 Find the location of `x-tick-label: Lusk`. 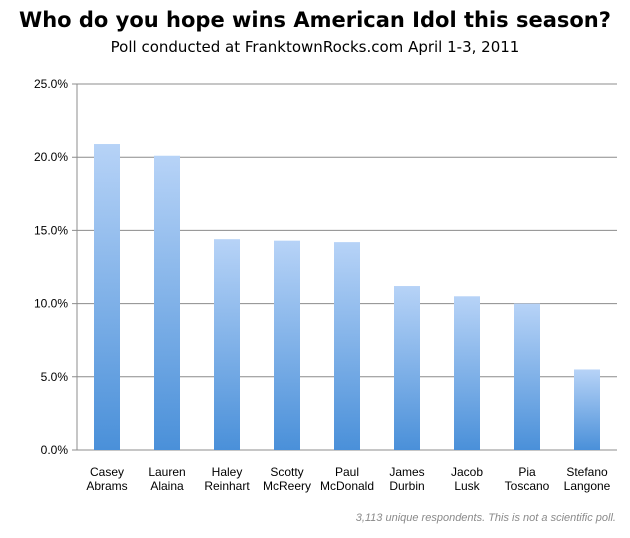

x-tick-label: Lusk is located at coordinates (467, 486).